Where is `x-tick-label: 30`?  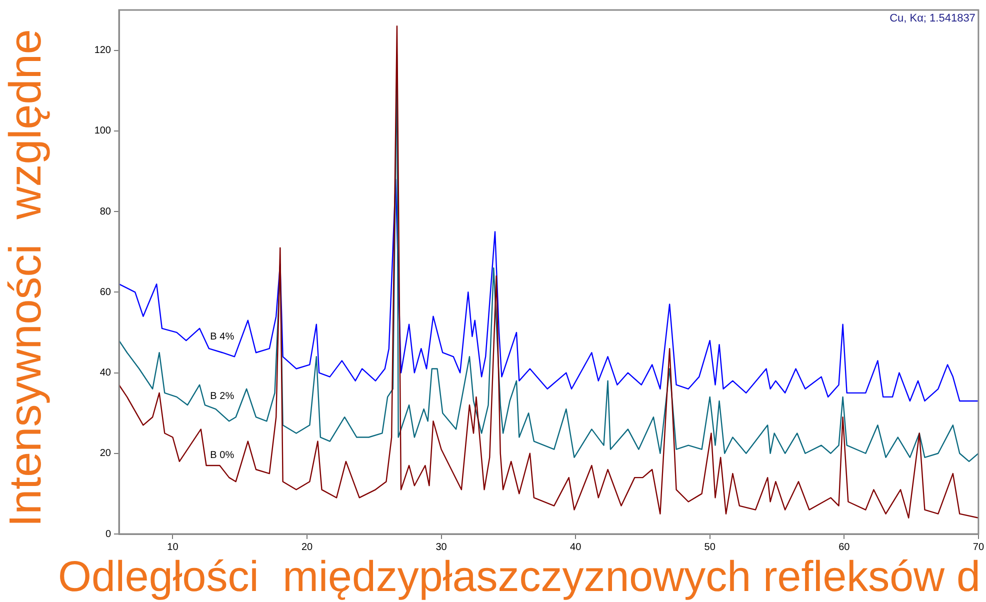 x-tick-label: 30 is located at coordinates (442, 547).